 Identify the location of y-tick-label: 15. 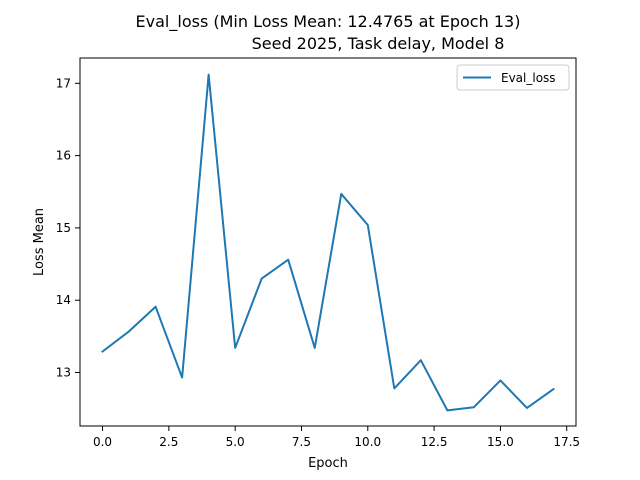
(63, 228).